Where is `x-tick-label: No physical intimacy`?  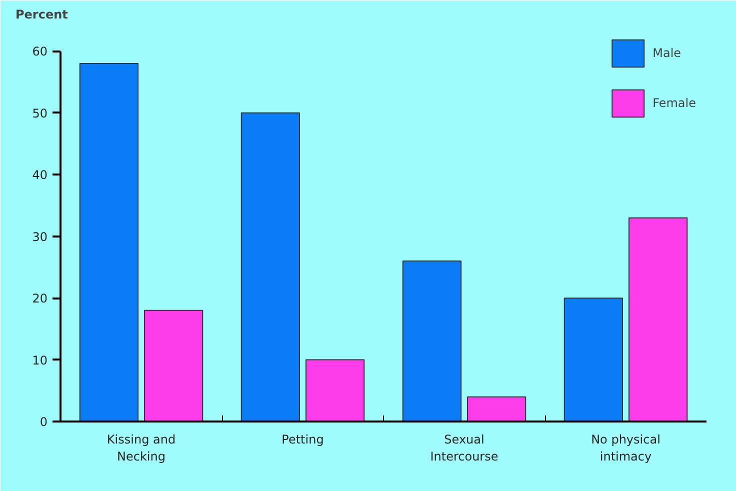 x-tick-label: No physical intimacy is located at coordinates (625, 448).